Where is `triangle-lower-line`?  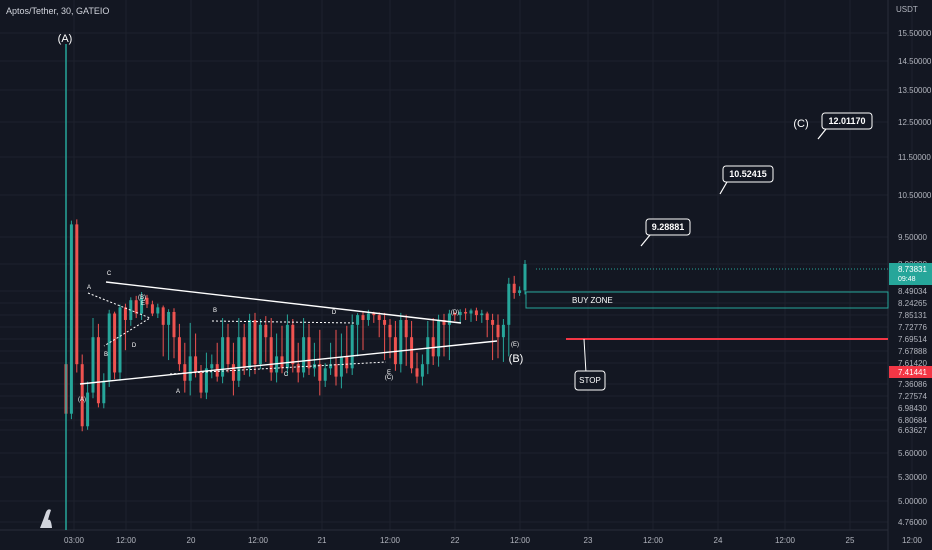 triangle-lower-line is located at coordinates (288, 362).